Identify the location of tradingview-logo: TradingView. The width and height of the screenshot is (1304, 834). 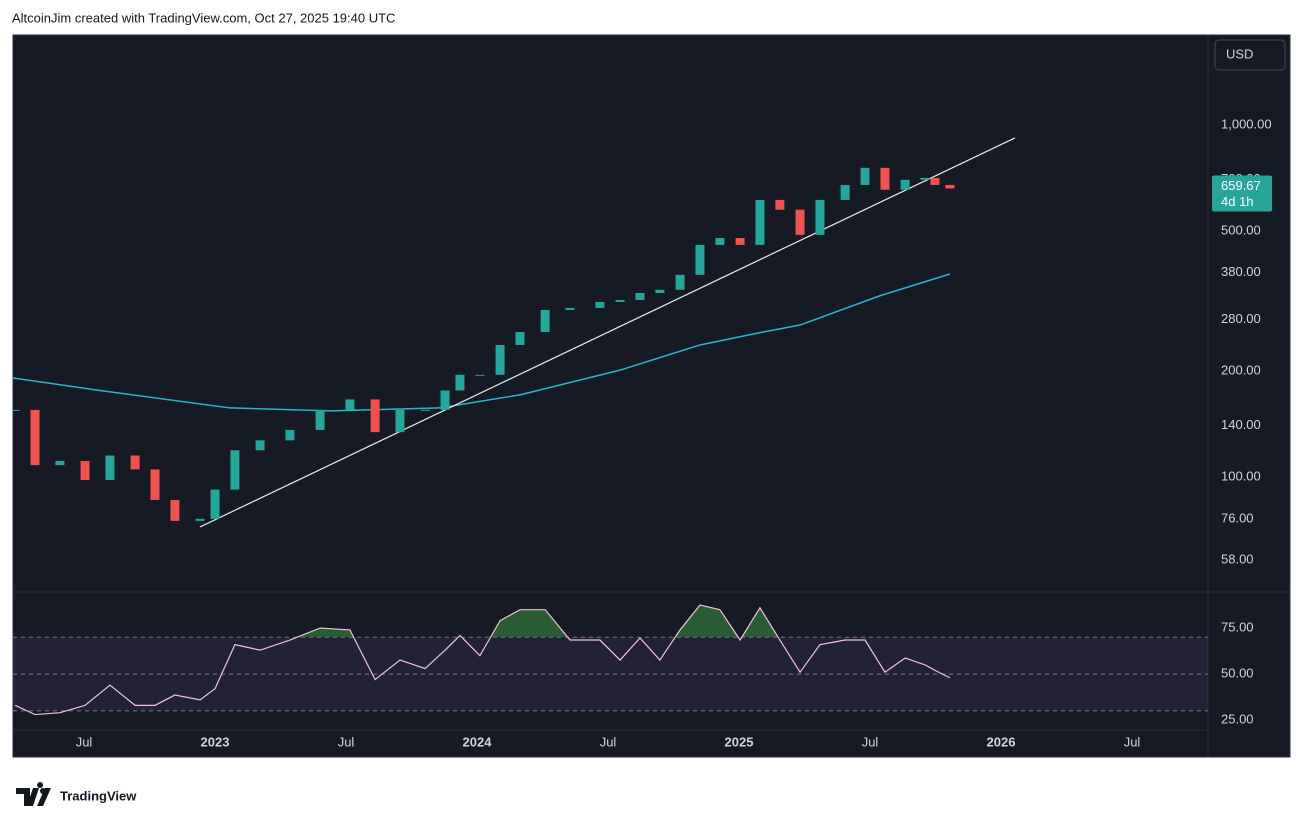
(76, 794).